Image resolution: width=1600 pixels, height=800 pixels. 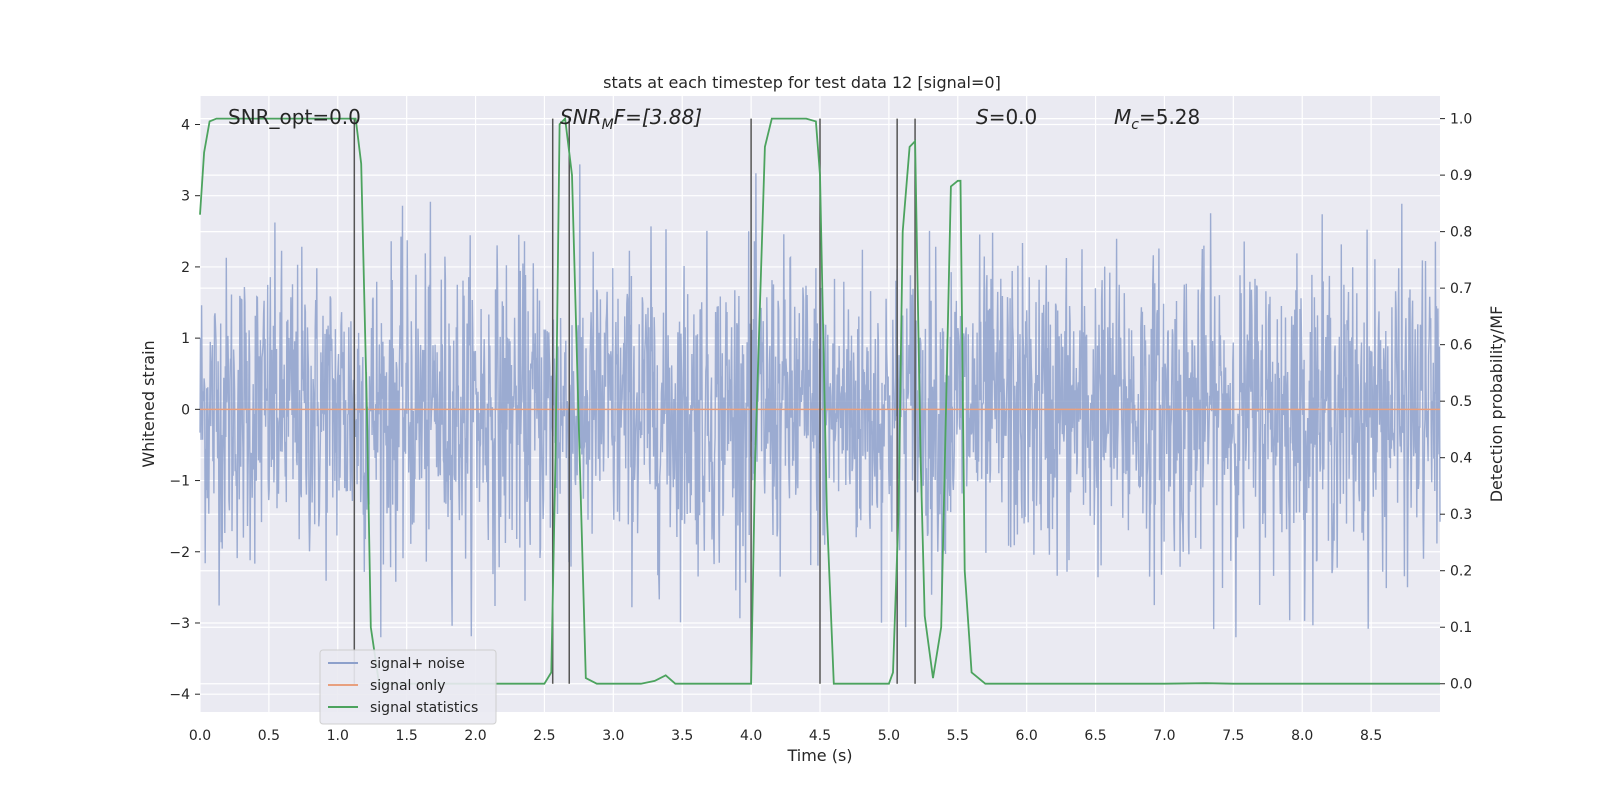 I want to click on x-tick-label: 0.5, so click(x=269, y=736).